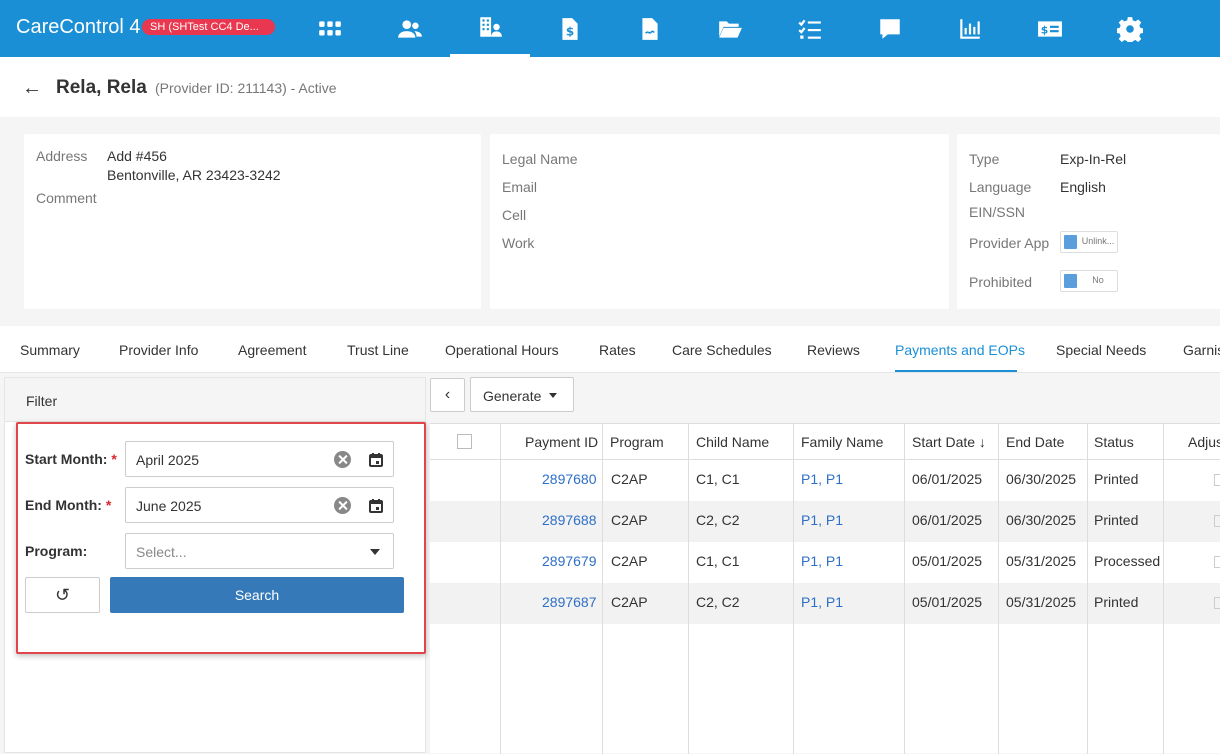 The image size is (1220, 754). I want to click on status-cell: Processed, so click(1127, 561).